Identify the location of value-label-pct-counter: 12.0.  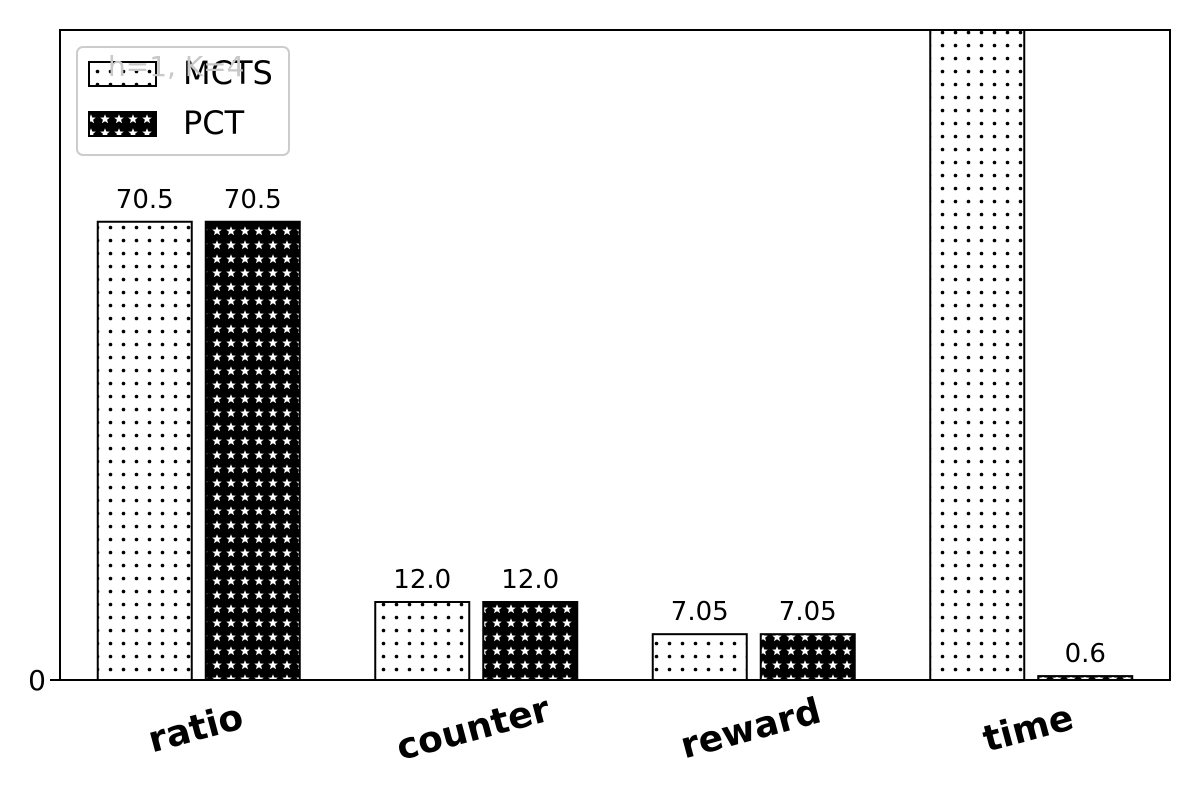
(530, 580).